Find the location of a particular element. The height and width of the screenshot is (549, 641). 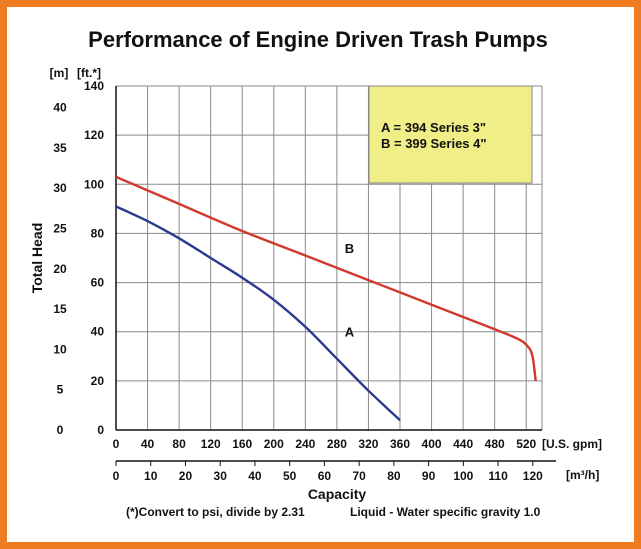

x-axis-title: Capacity is located at coordinates (337, 494).